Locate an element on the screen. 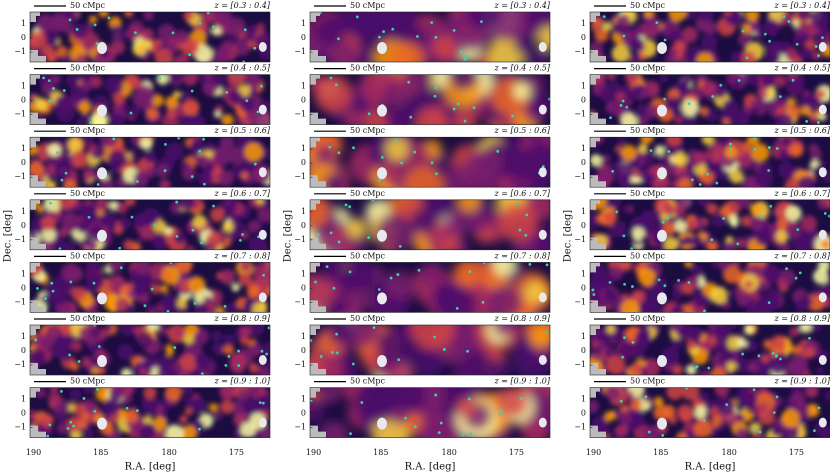 The width and height of the screenshot is (830, 476). y-tick-label: −1 is located at coordinates (20, 114).